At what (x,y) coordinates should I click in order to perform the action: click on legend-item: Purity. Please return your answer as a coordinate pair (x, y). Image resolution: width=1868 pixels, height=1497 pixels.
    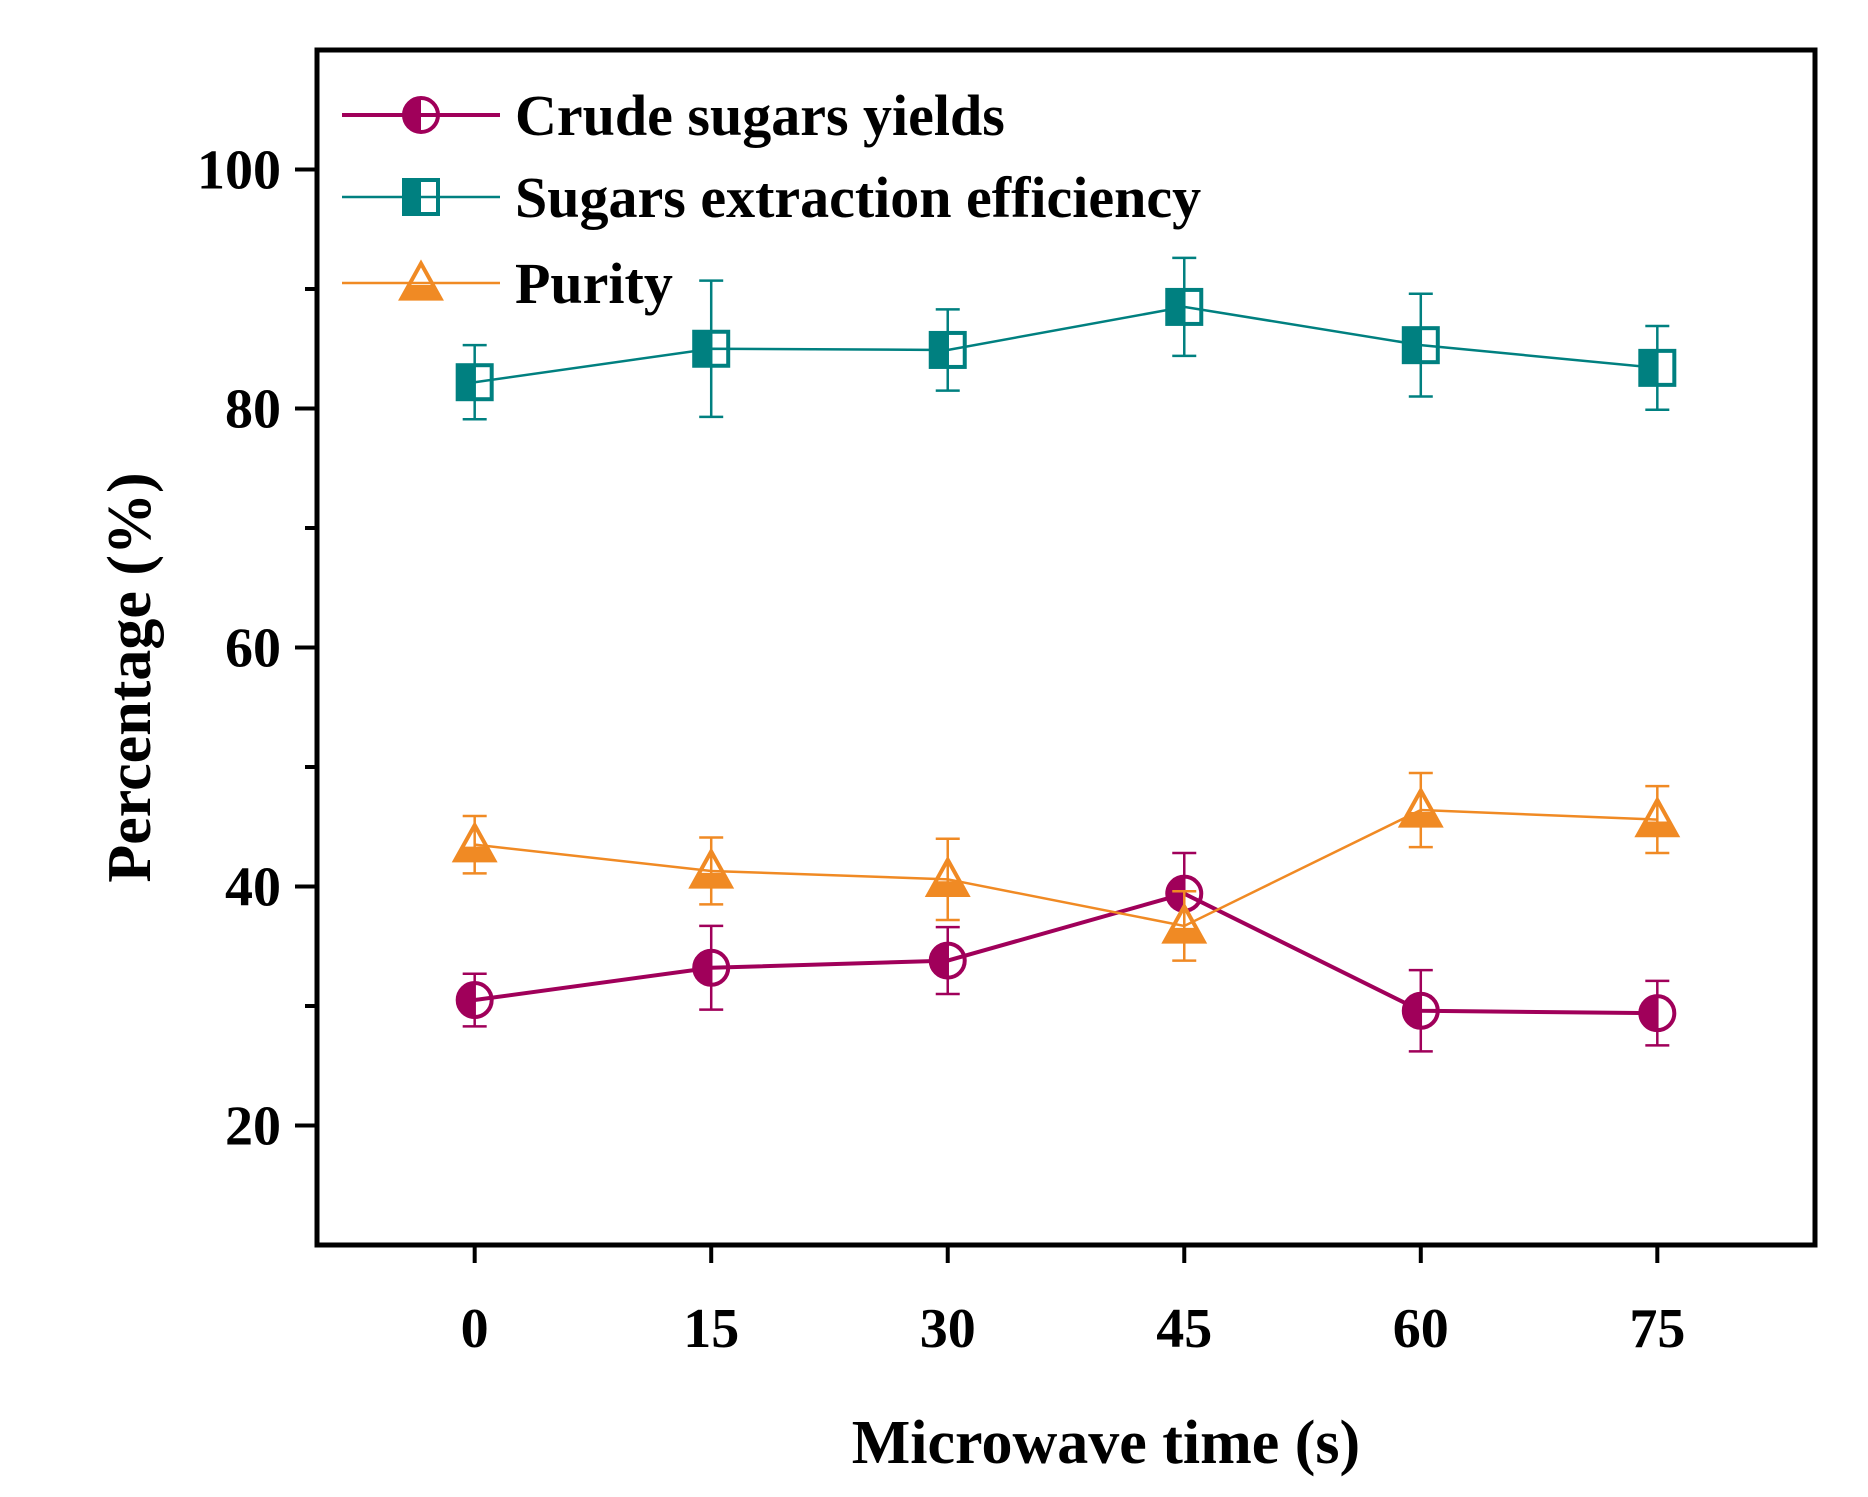
    Looking at the image, I should click on (507, 283).